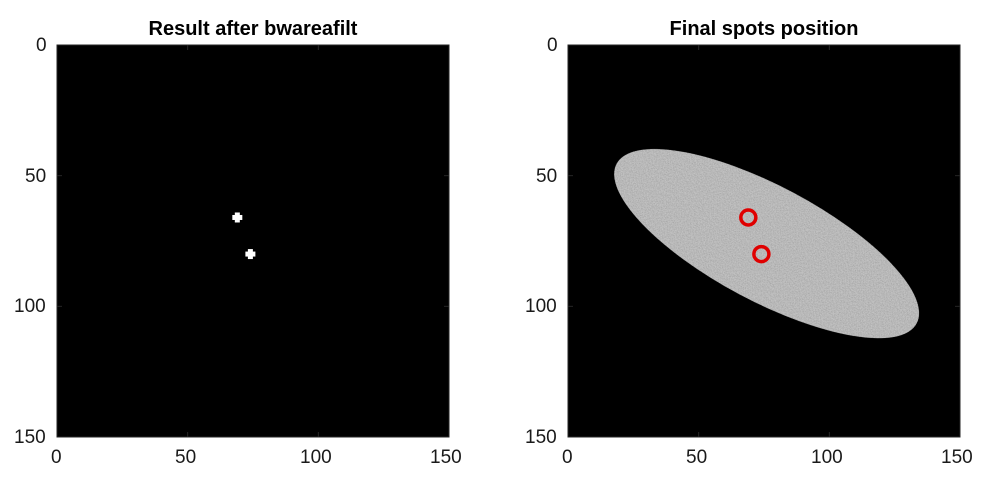 The image size is (995, 489). Describe the element at coordinates (446, 457) in the screenshot. I see `left-xtick-150: 150` at that location.